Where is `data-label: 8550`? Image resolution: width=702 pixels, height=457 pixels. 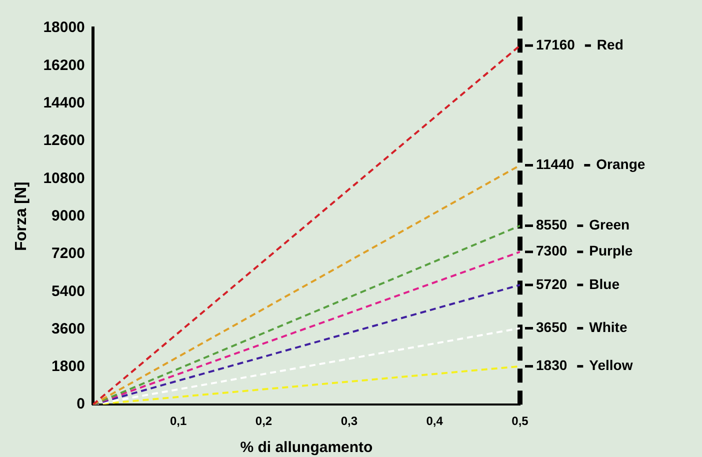
data-label: 8550 is located at coordinates (552, 224).